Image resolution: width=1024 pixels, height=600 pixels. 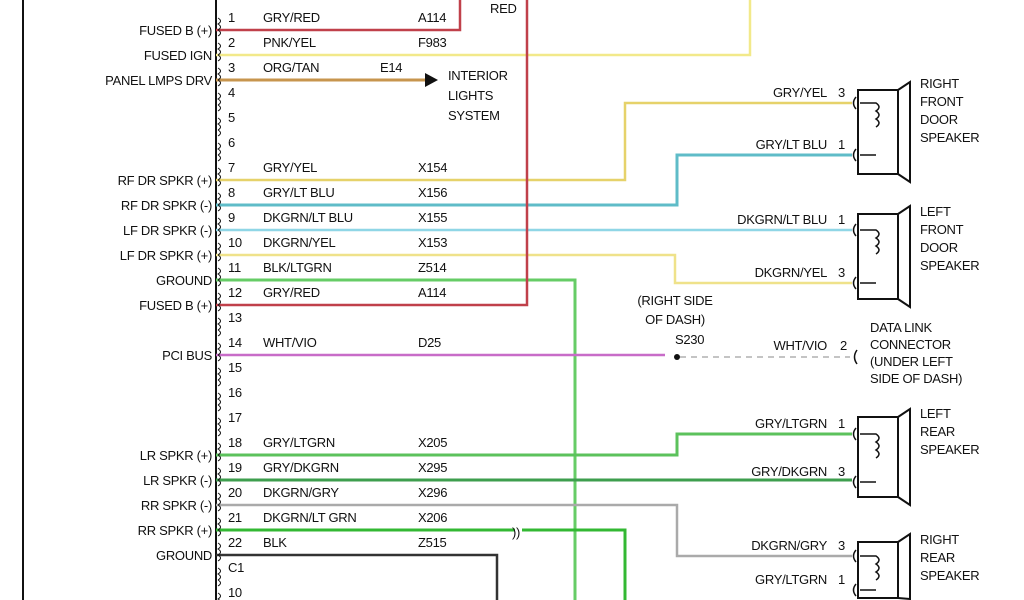 What do you see at coordinates (841, 545) in the screenshot?
I see `speaker-pin-number: 3` at bounding box center [841, 545].